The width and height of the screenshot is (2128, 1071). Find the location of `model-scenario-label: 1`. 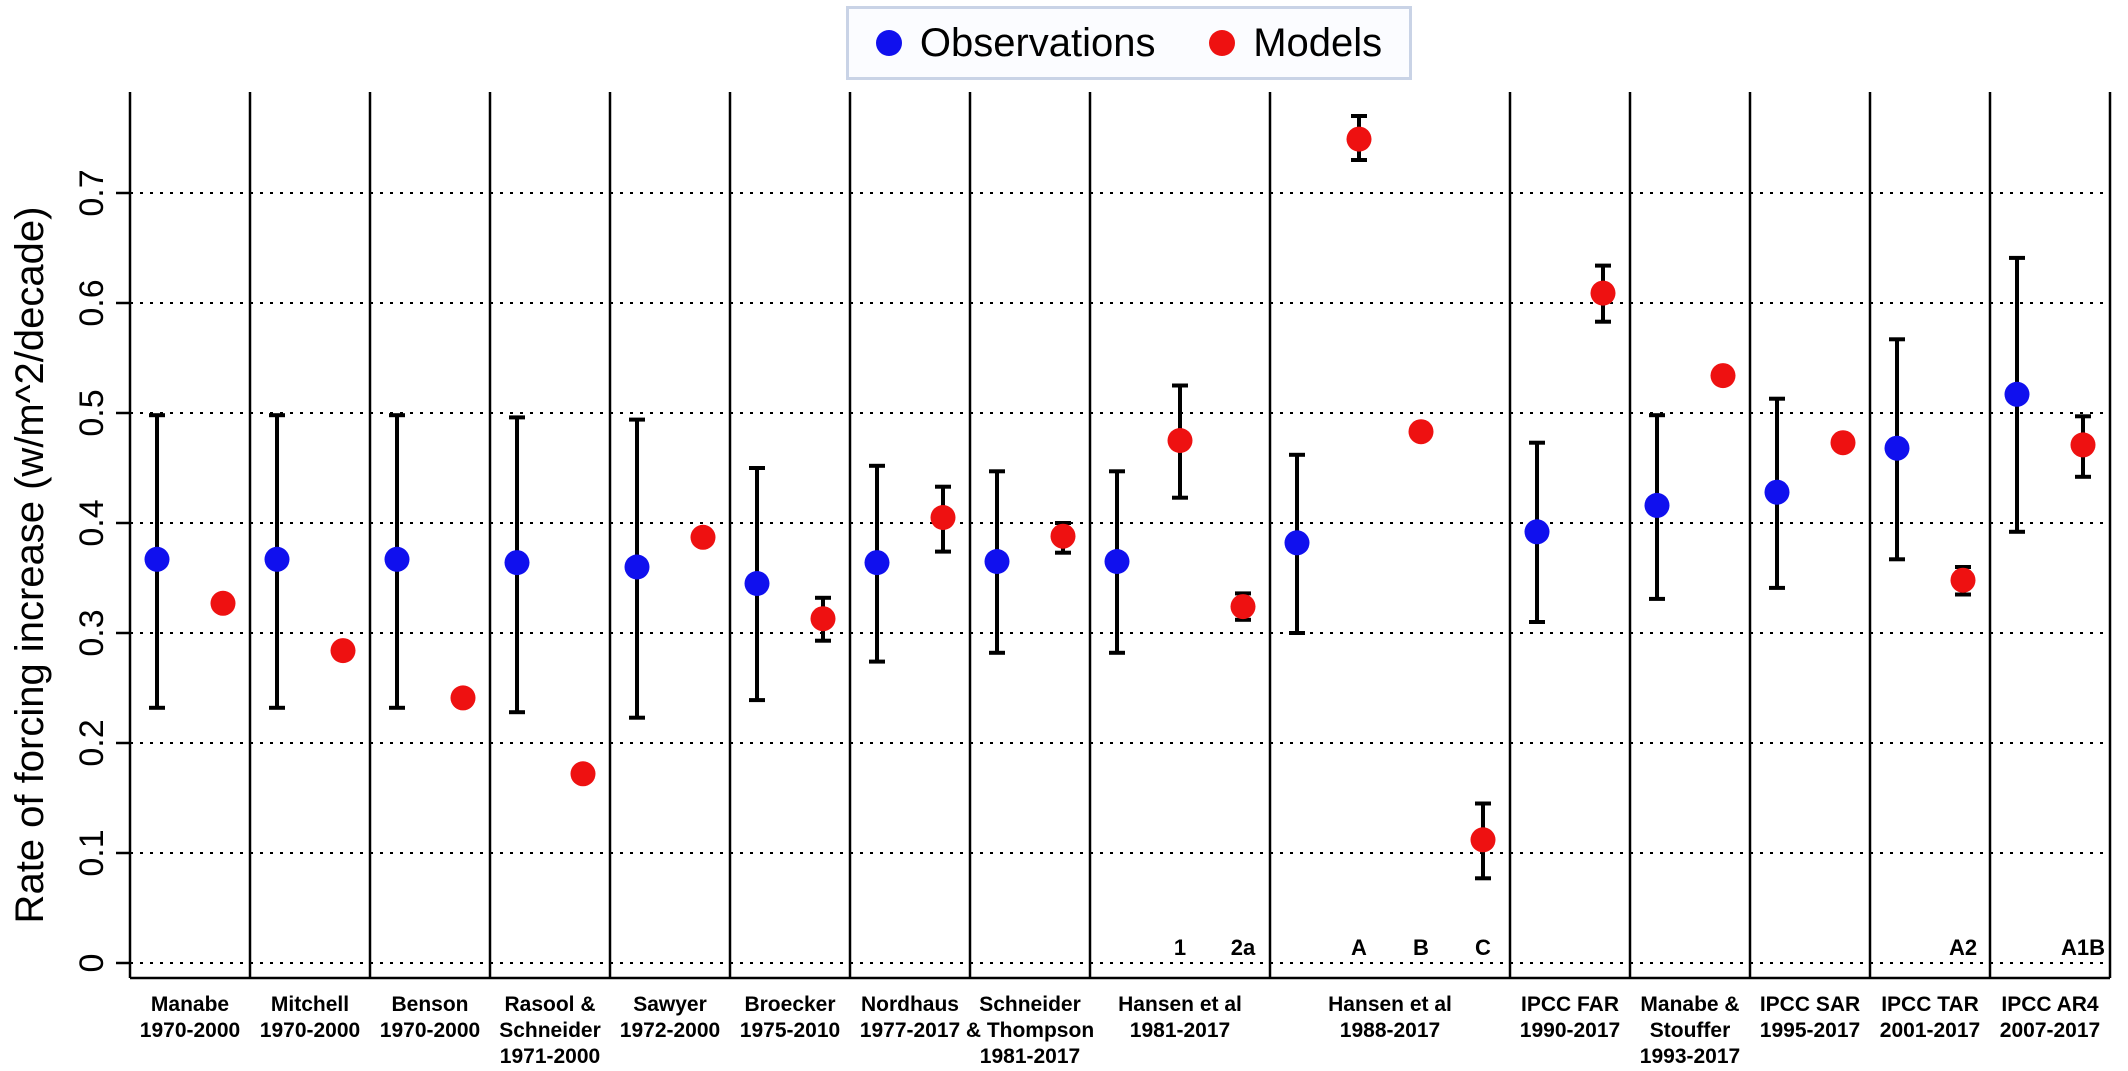

model-scenario-label: 1 is located at coordinates (1180, 947).